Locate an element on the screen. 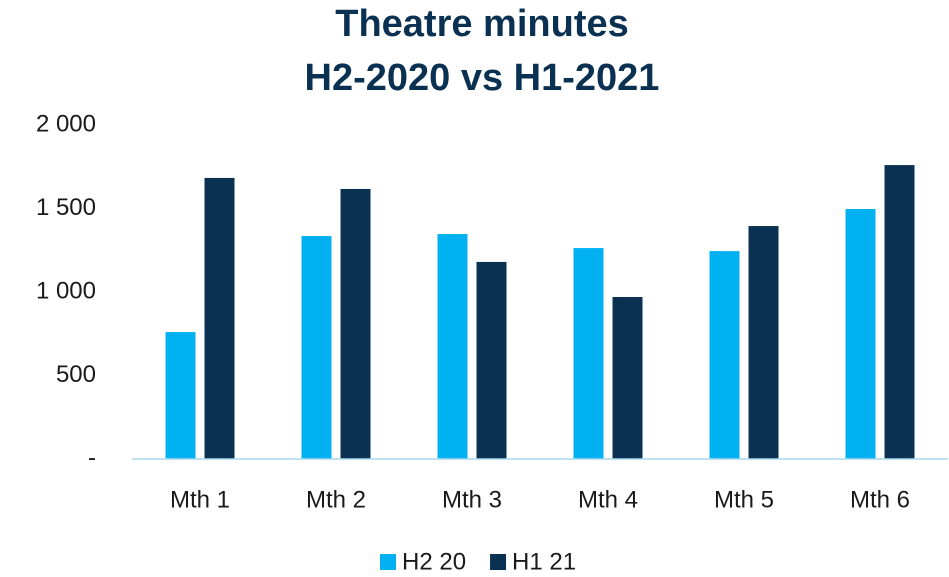 The image size is (949, 577). x-tick-label: Mth 5 is located at coordinates (744, 499).